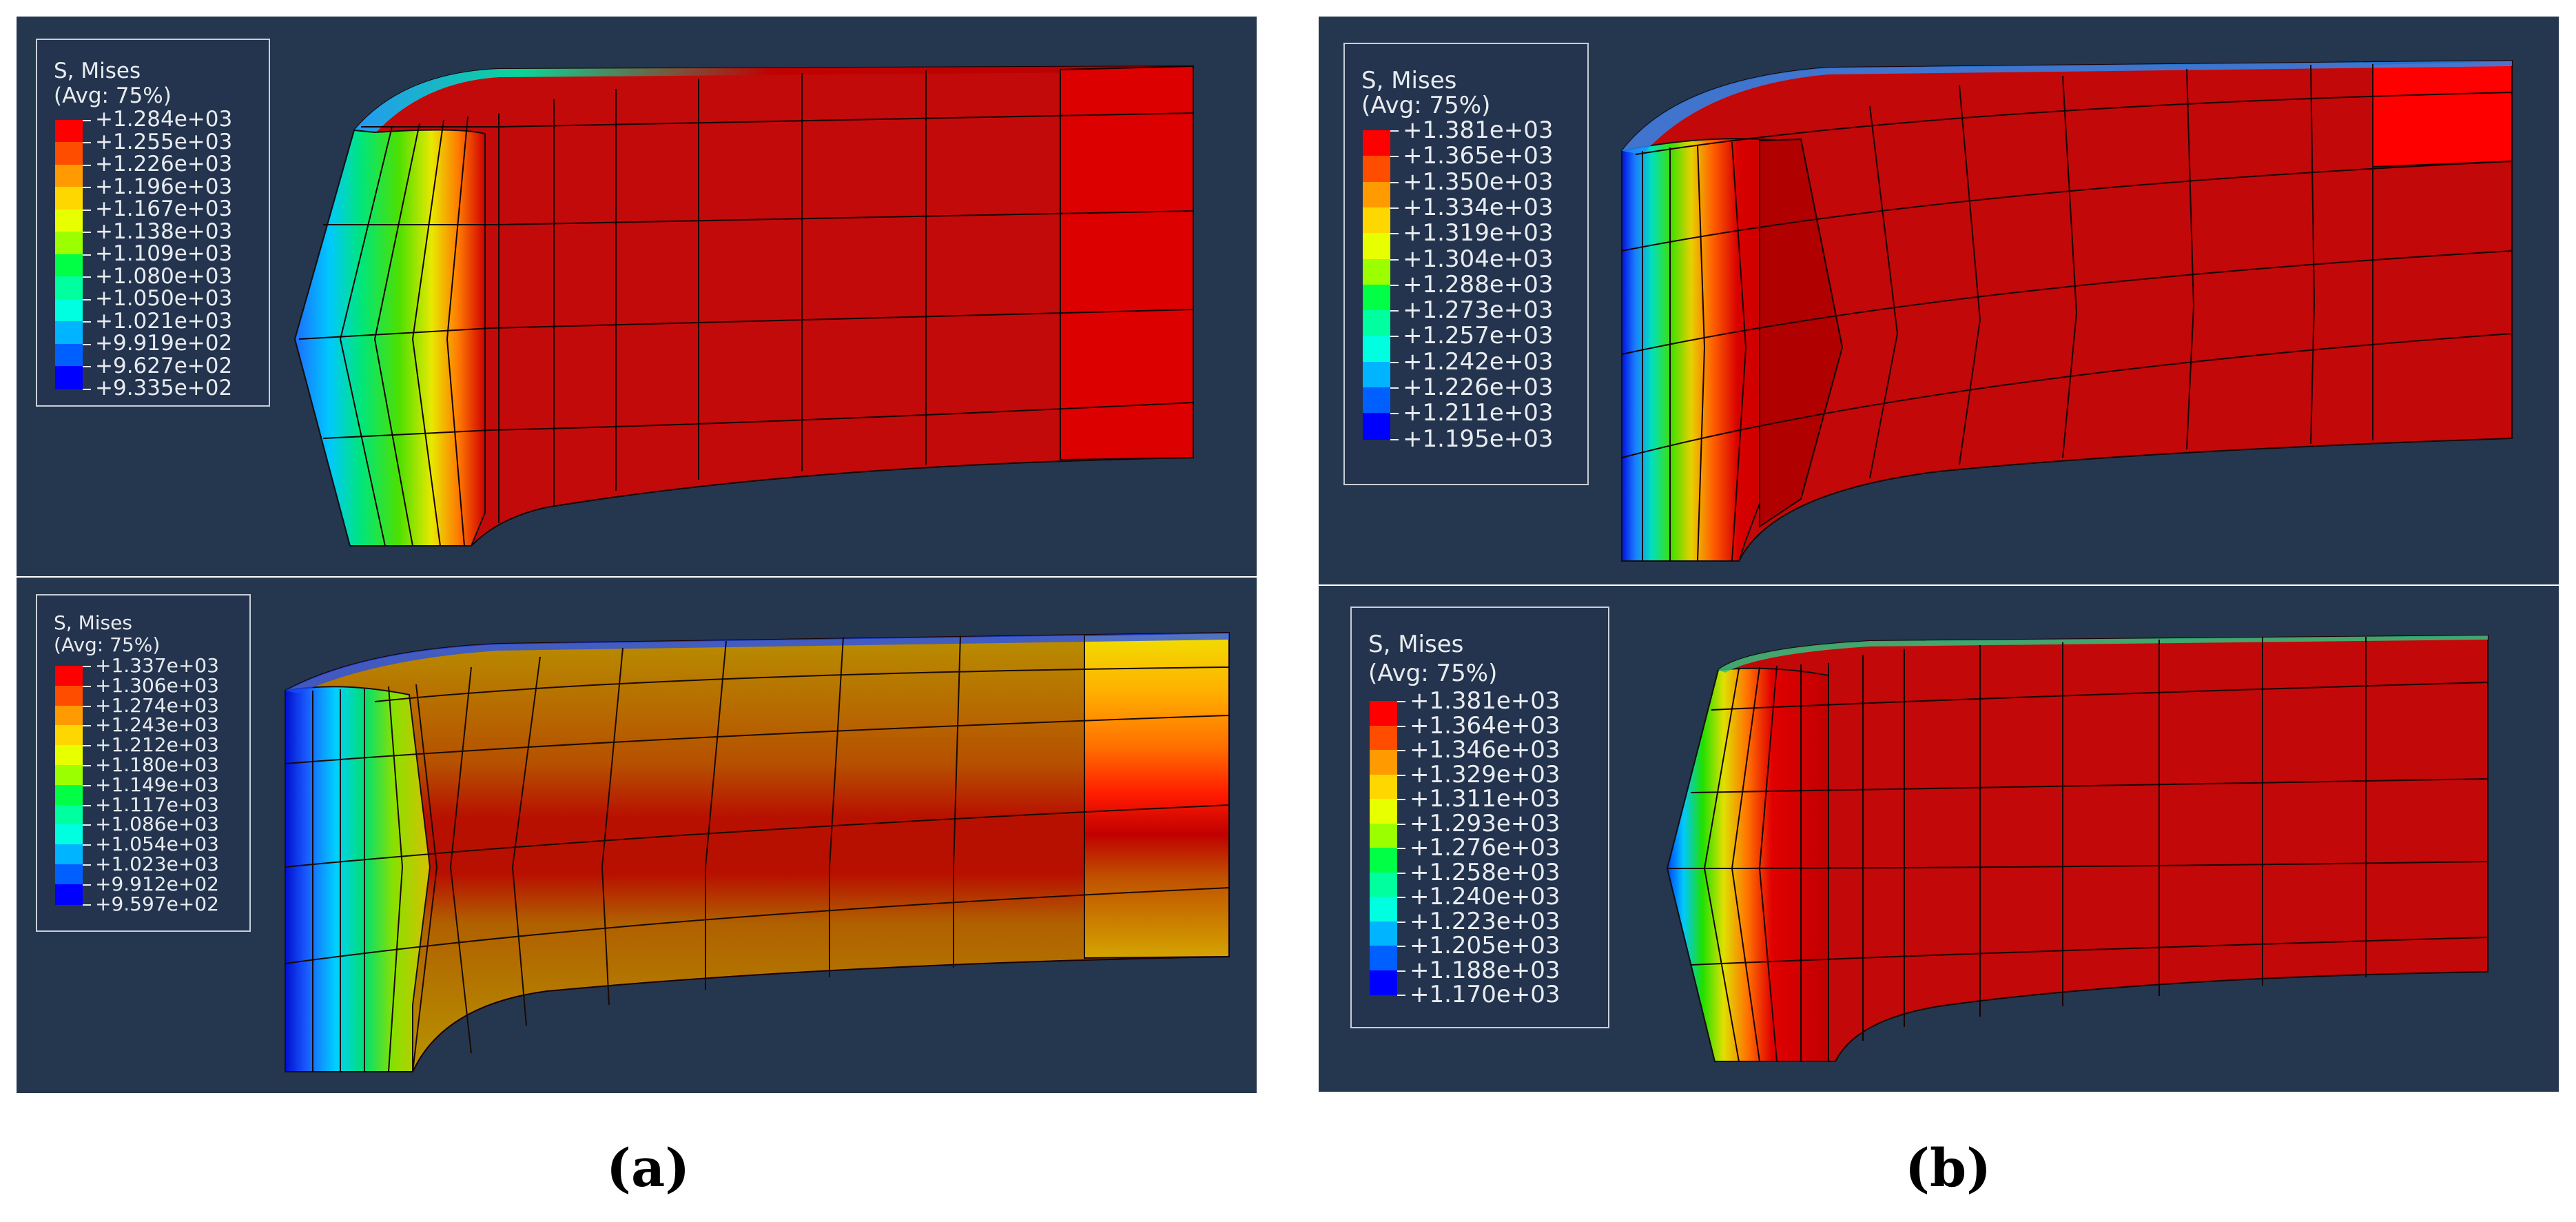 The height and width of the screenshot is (1222, 2576). Describe the element at coordinates (1485, 970) in the screenshot. I see `legend-value: +1.188e+03` at that location.